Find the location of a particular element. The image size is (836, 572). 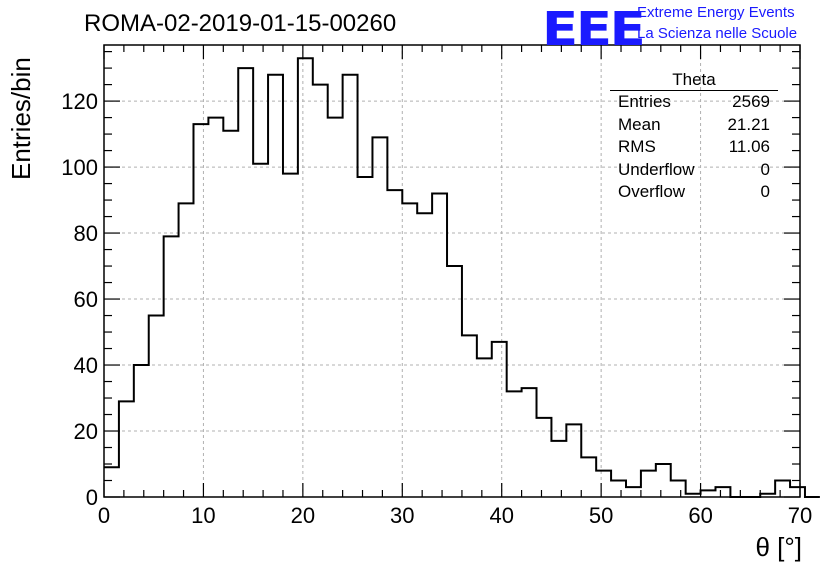

stats-row-underflow: Underflow 0 is located at coordinates (694, 170).